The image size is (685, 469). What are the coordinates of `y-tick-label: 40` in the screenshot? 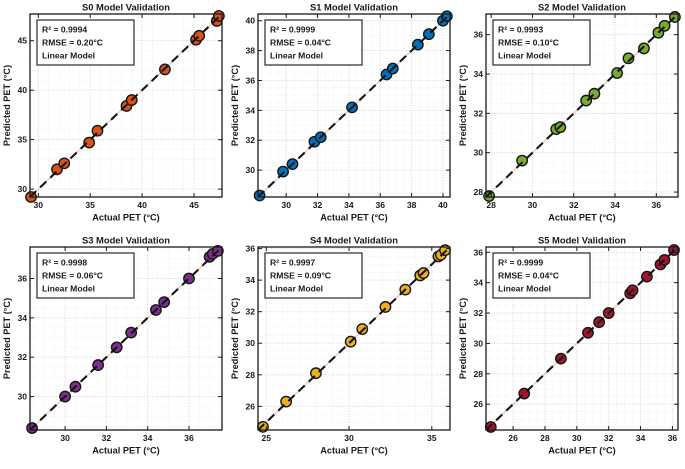 It's located at (22, 90).